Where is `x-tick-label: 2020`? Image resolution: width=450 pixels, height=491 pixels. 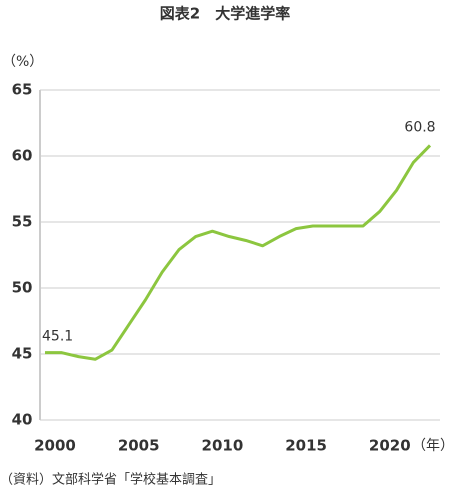
x-tick-label: 2020 is located at coordinates (390, 446).